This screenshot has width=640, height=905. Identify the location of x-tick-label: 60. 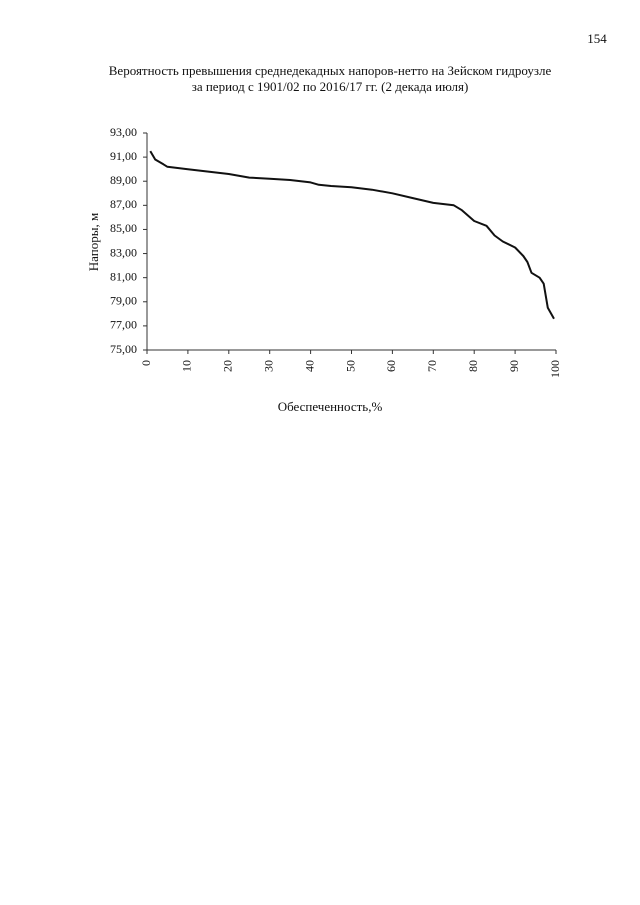
(391, 366).